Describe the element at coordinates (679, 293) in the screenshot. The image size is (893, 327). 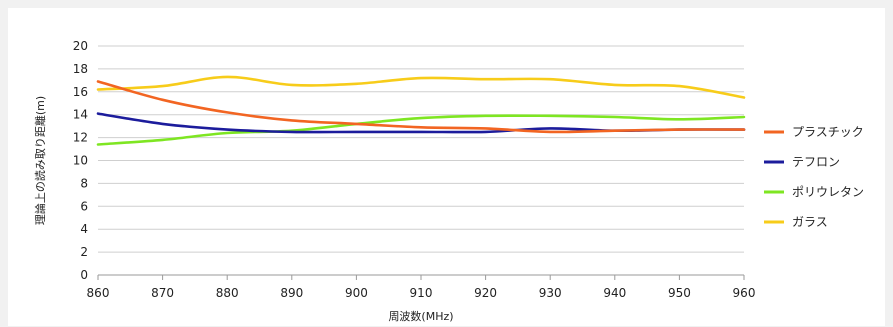
I see `x-tick-label: 950` at that location.